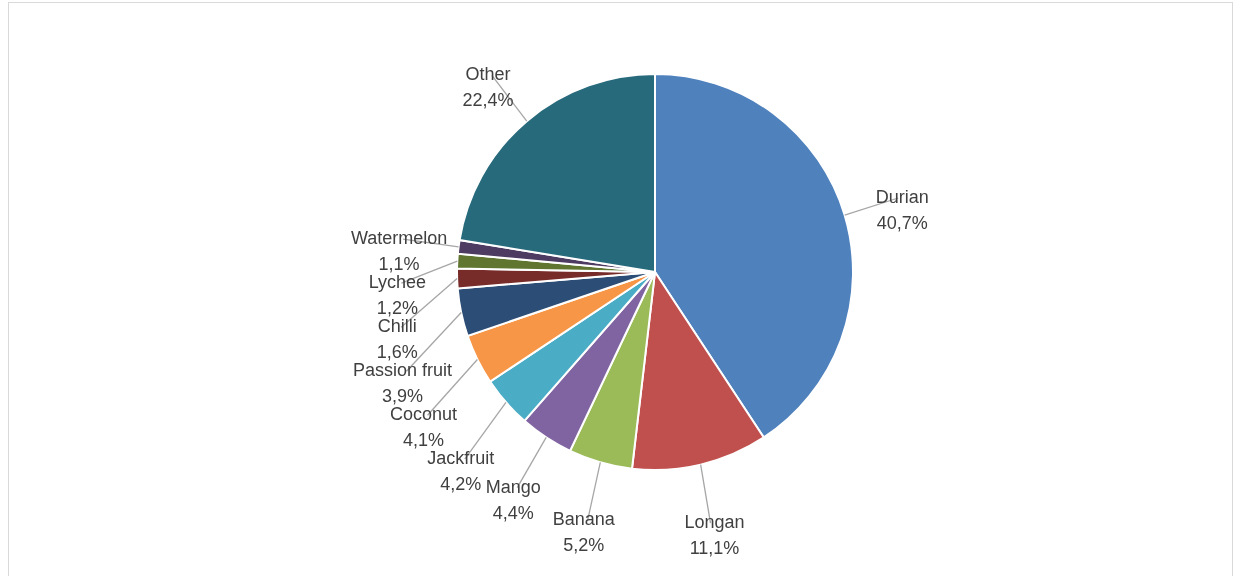 The width and height of the screenshot is (1243, 576). I want to click on slice-label: Passion fruit, so click(402, 370).